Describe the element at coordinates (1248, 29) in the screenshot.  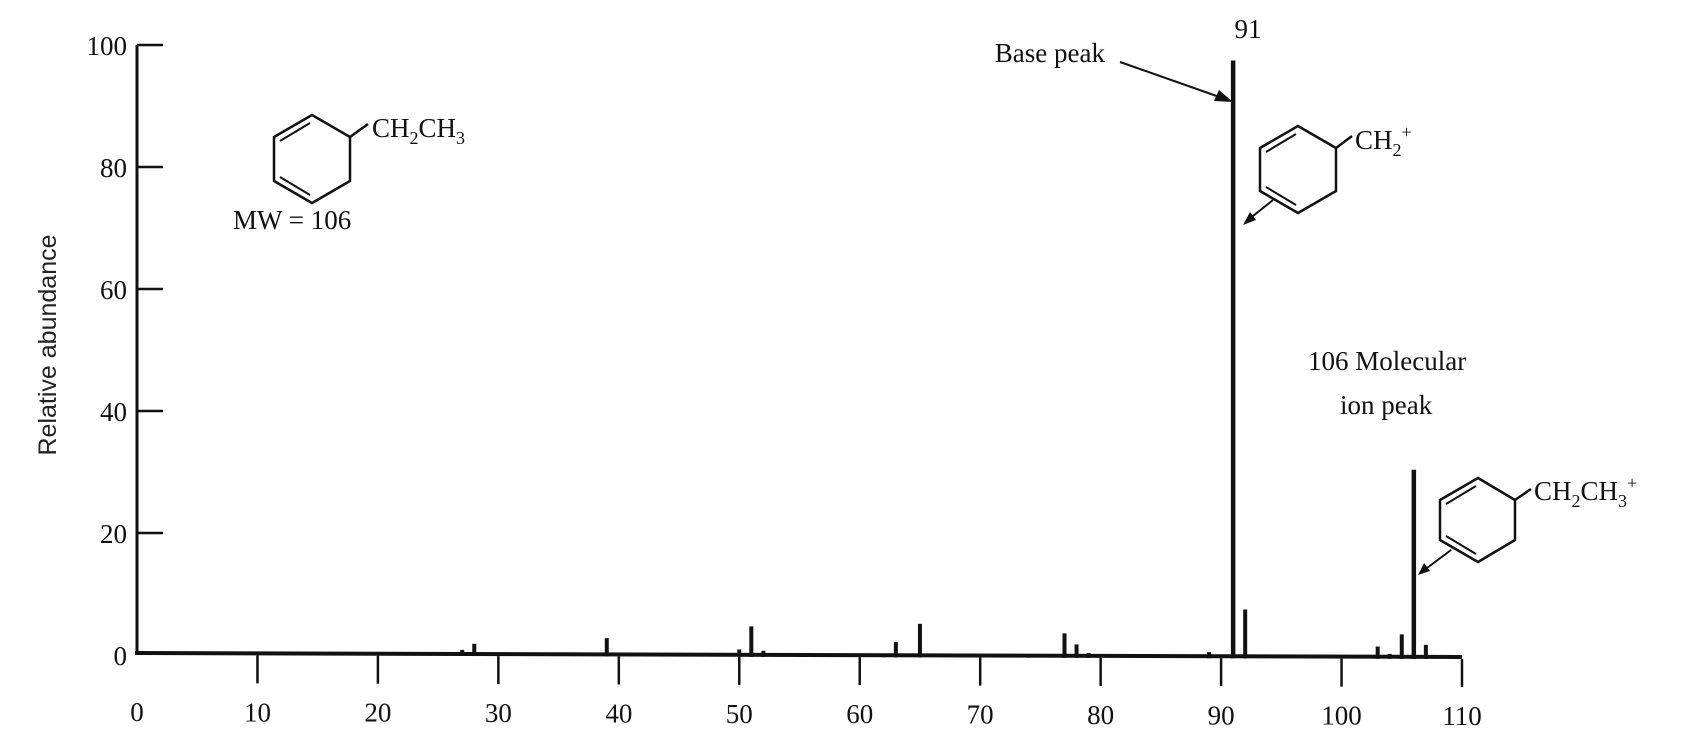
I see `peak-91-label: 91` at that location.